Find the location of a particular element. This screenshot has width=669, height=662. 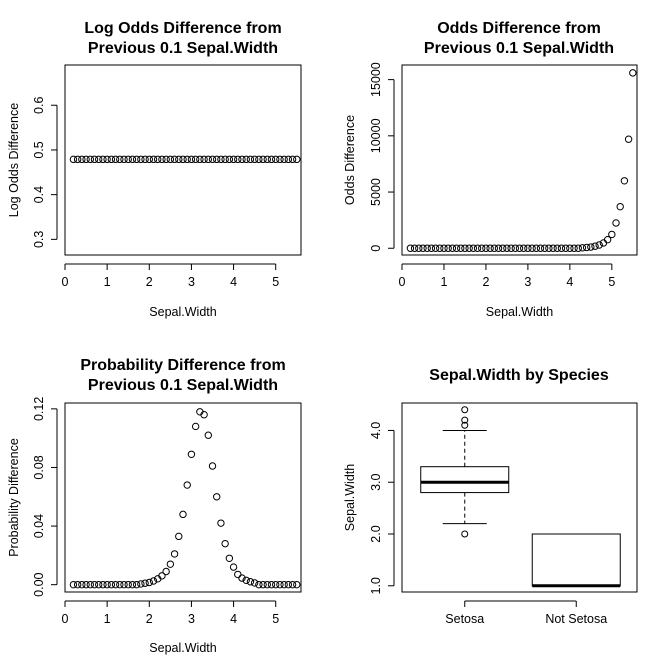

x-tick-label: 0 is located at coordinates (65, 282).